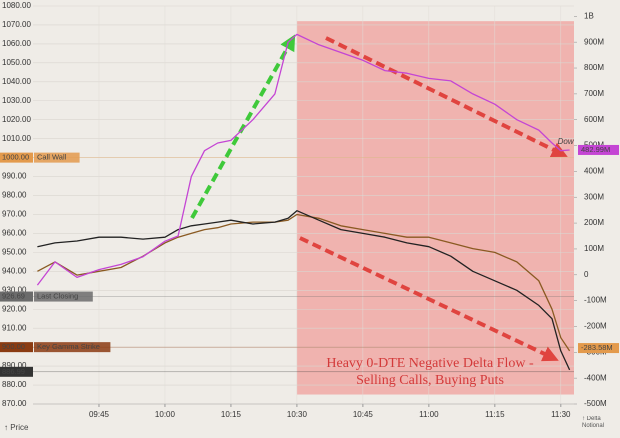  Describe the element at coordinates (16, 427) in the screenshot. I see `y-axis-label: ↑ Price` at that location.